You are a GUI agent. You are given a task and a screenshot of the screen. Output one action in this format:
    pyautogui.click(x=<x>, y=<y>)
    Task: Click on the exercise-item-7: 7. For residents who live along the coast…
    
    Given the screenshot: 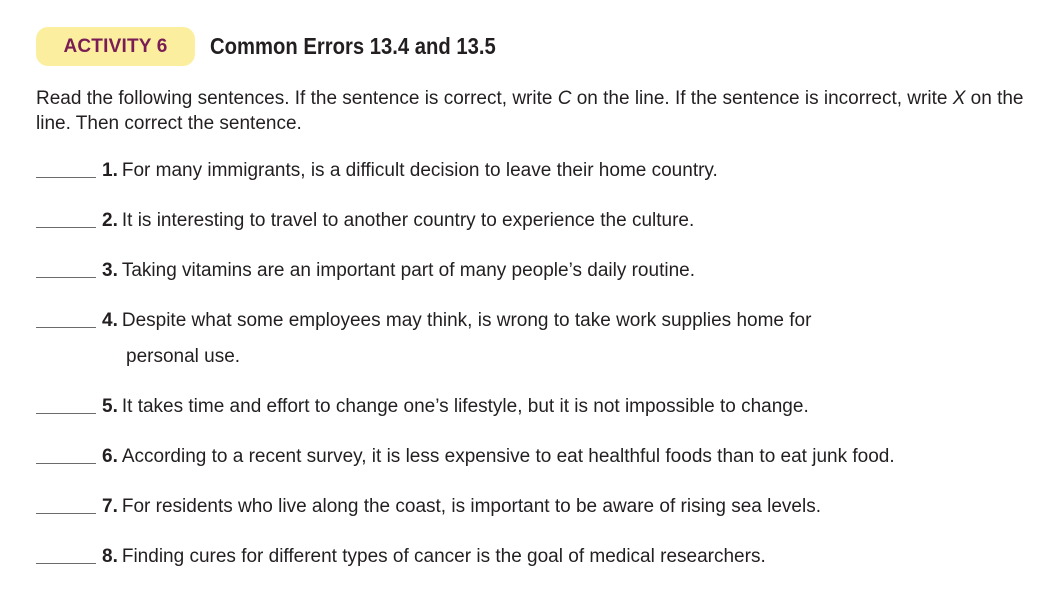 What is the action you would take?
    pyautogui.click(x=536, y=507)
    